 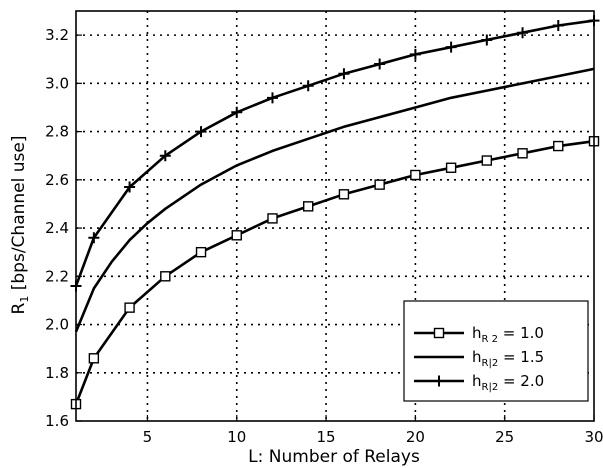 What do you see at coordinates (521, 333) in the screenshot?
I see `legend-label-value: = 1.0` at bounding box center [521, 333].